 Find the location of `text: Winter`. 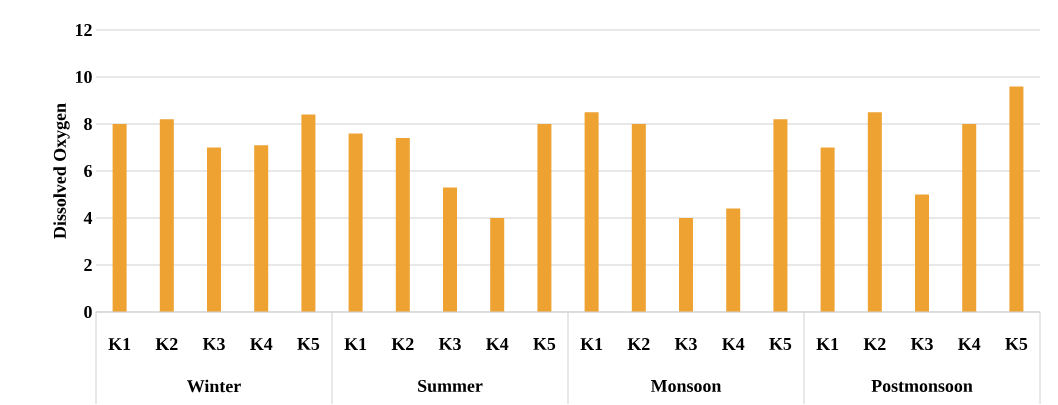

text: Winter is located at coordinates (214, 386).